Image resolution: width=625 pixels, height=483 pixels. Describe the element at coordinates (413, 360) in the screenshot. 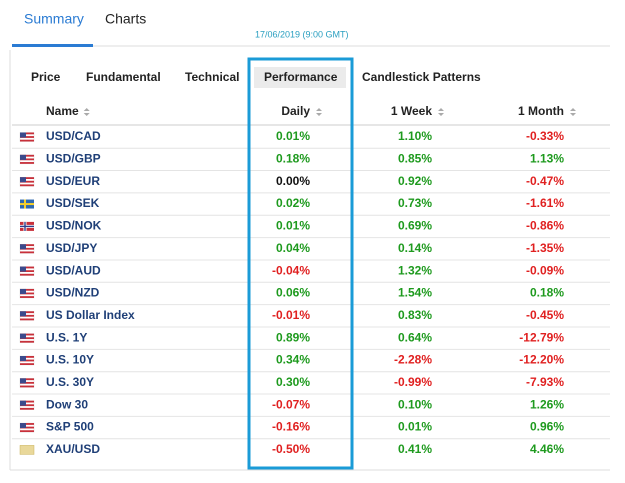

I see `performance-value: -2.28%` at that location.